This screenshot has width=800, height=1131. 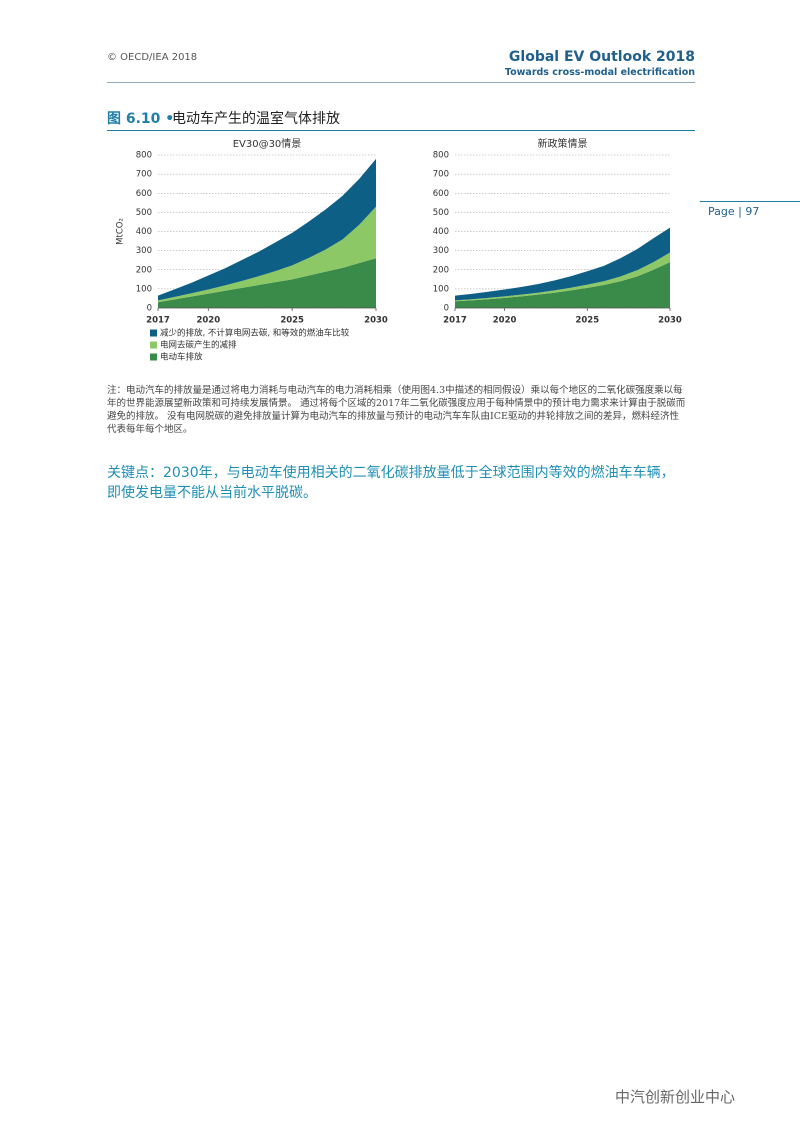 What do you see at coordinates (563, 143) in the screenshot?
I see `chart-title: 新政策情景` at bounding box center [563, 143].